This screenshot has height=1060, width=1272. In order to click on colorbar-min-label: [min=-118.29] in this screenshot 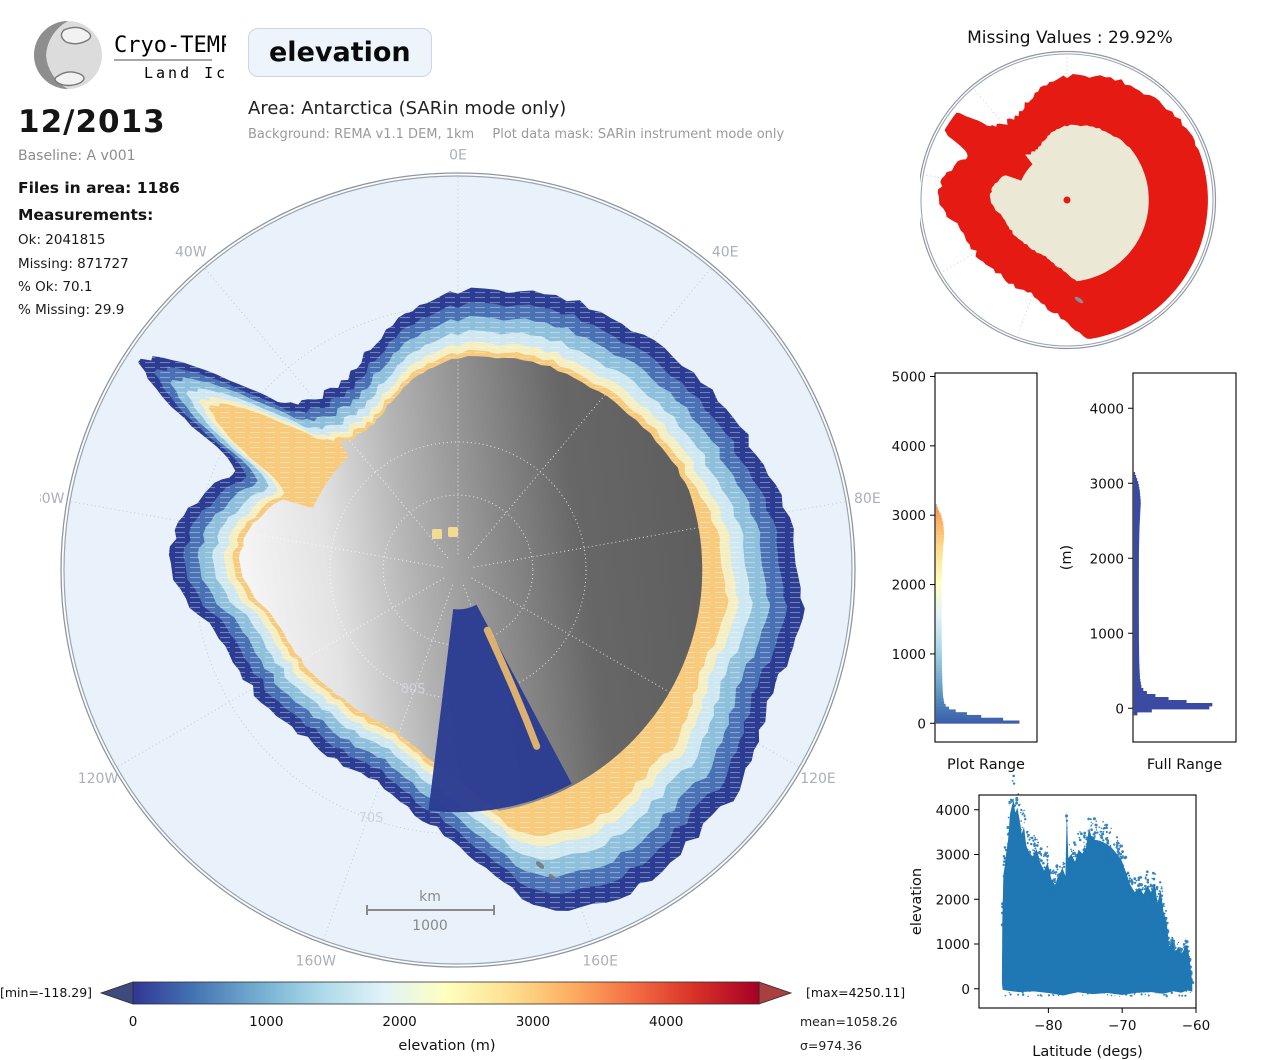, I will do `click(46, 992)`.